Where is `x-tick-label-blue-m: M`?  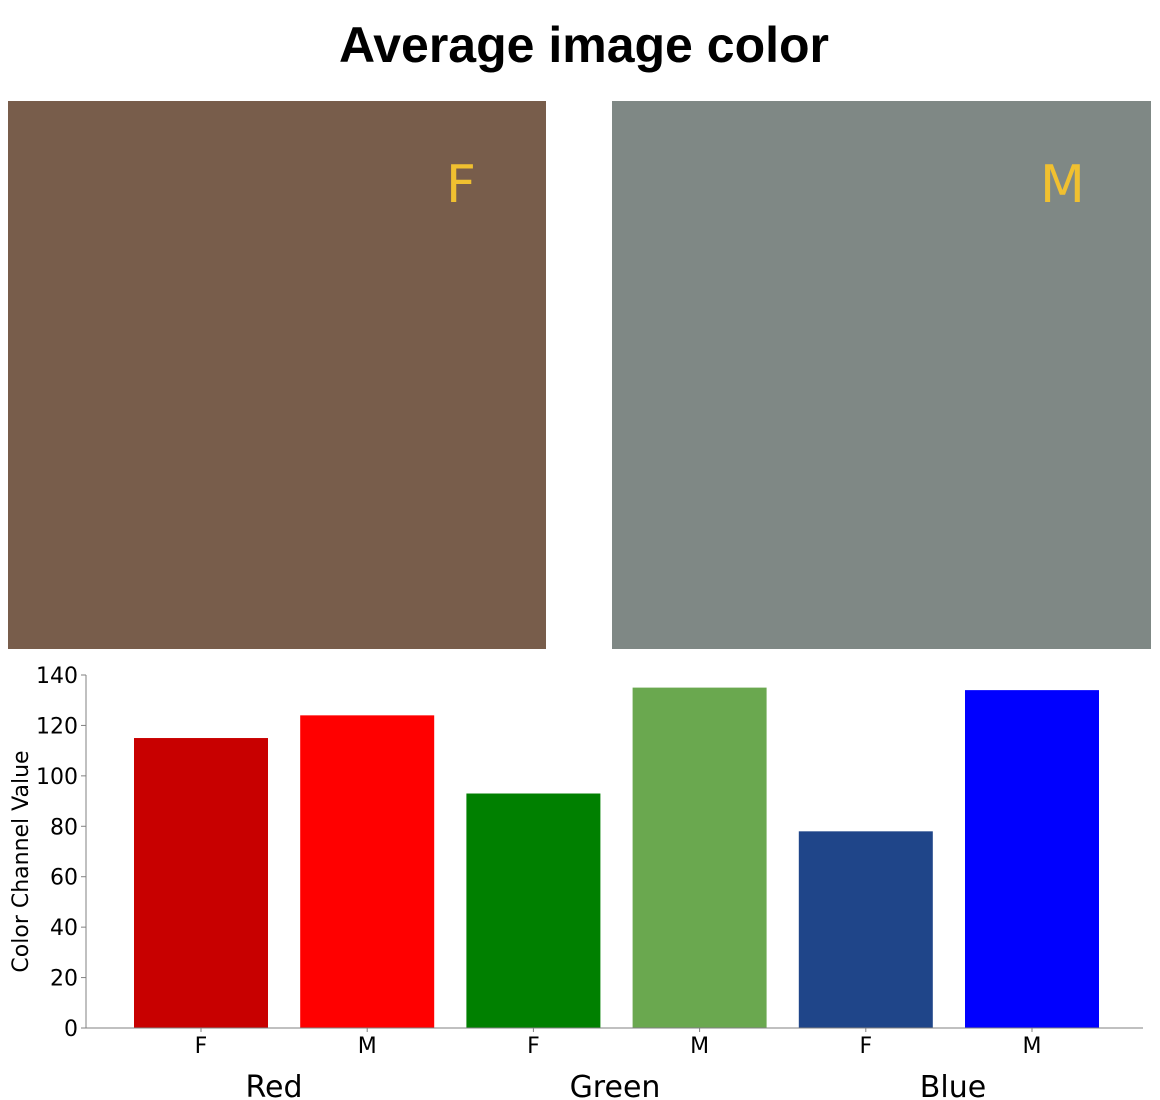
x-tick-label-blue-m: M is located at coordinates (1032, 1046).